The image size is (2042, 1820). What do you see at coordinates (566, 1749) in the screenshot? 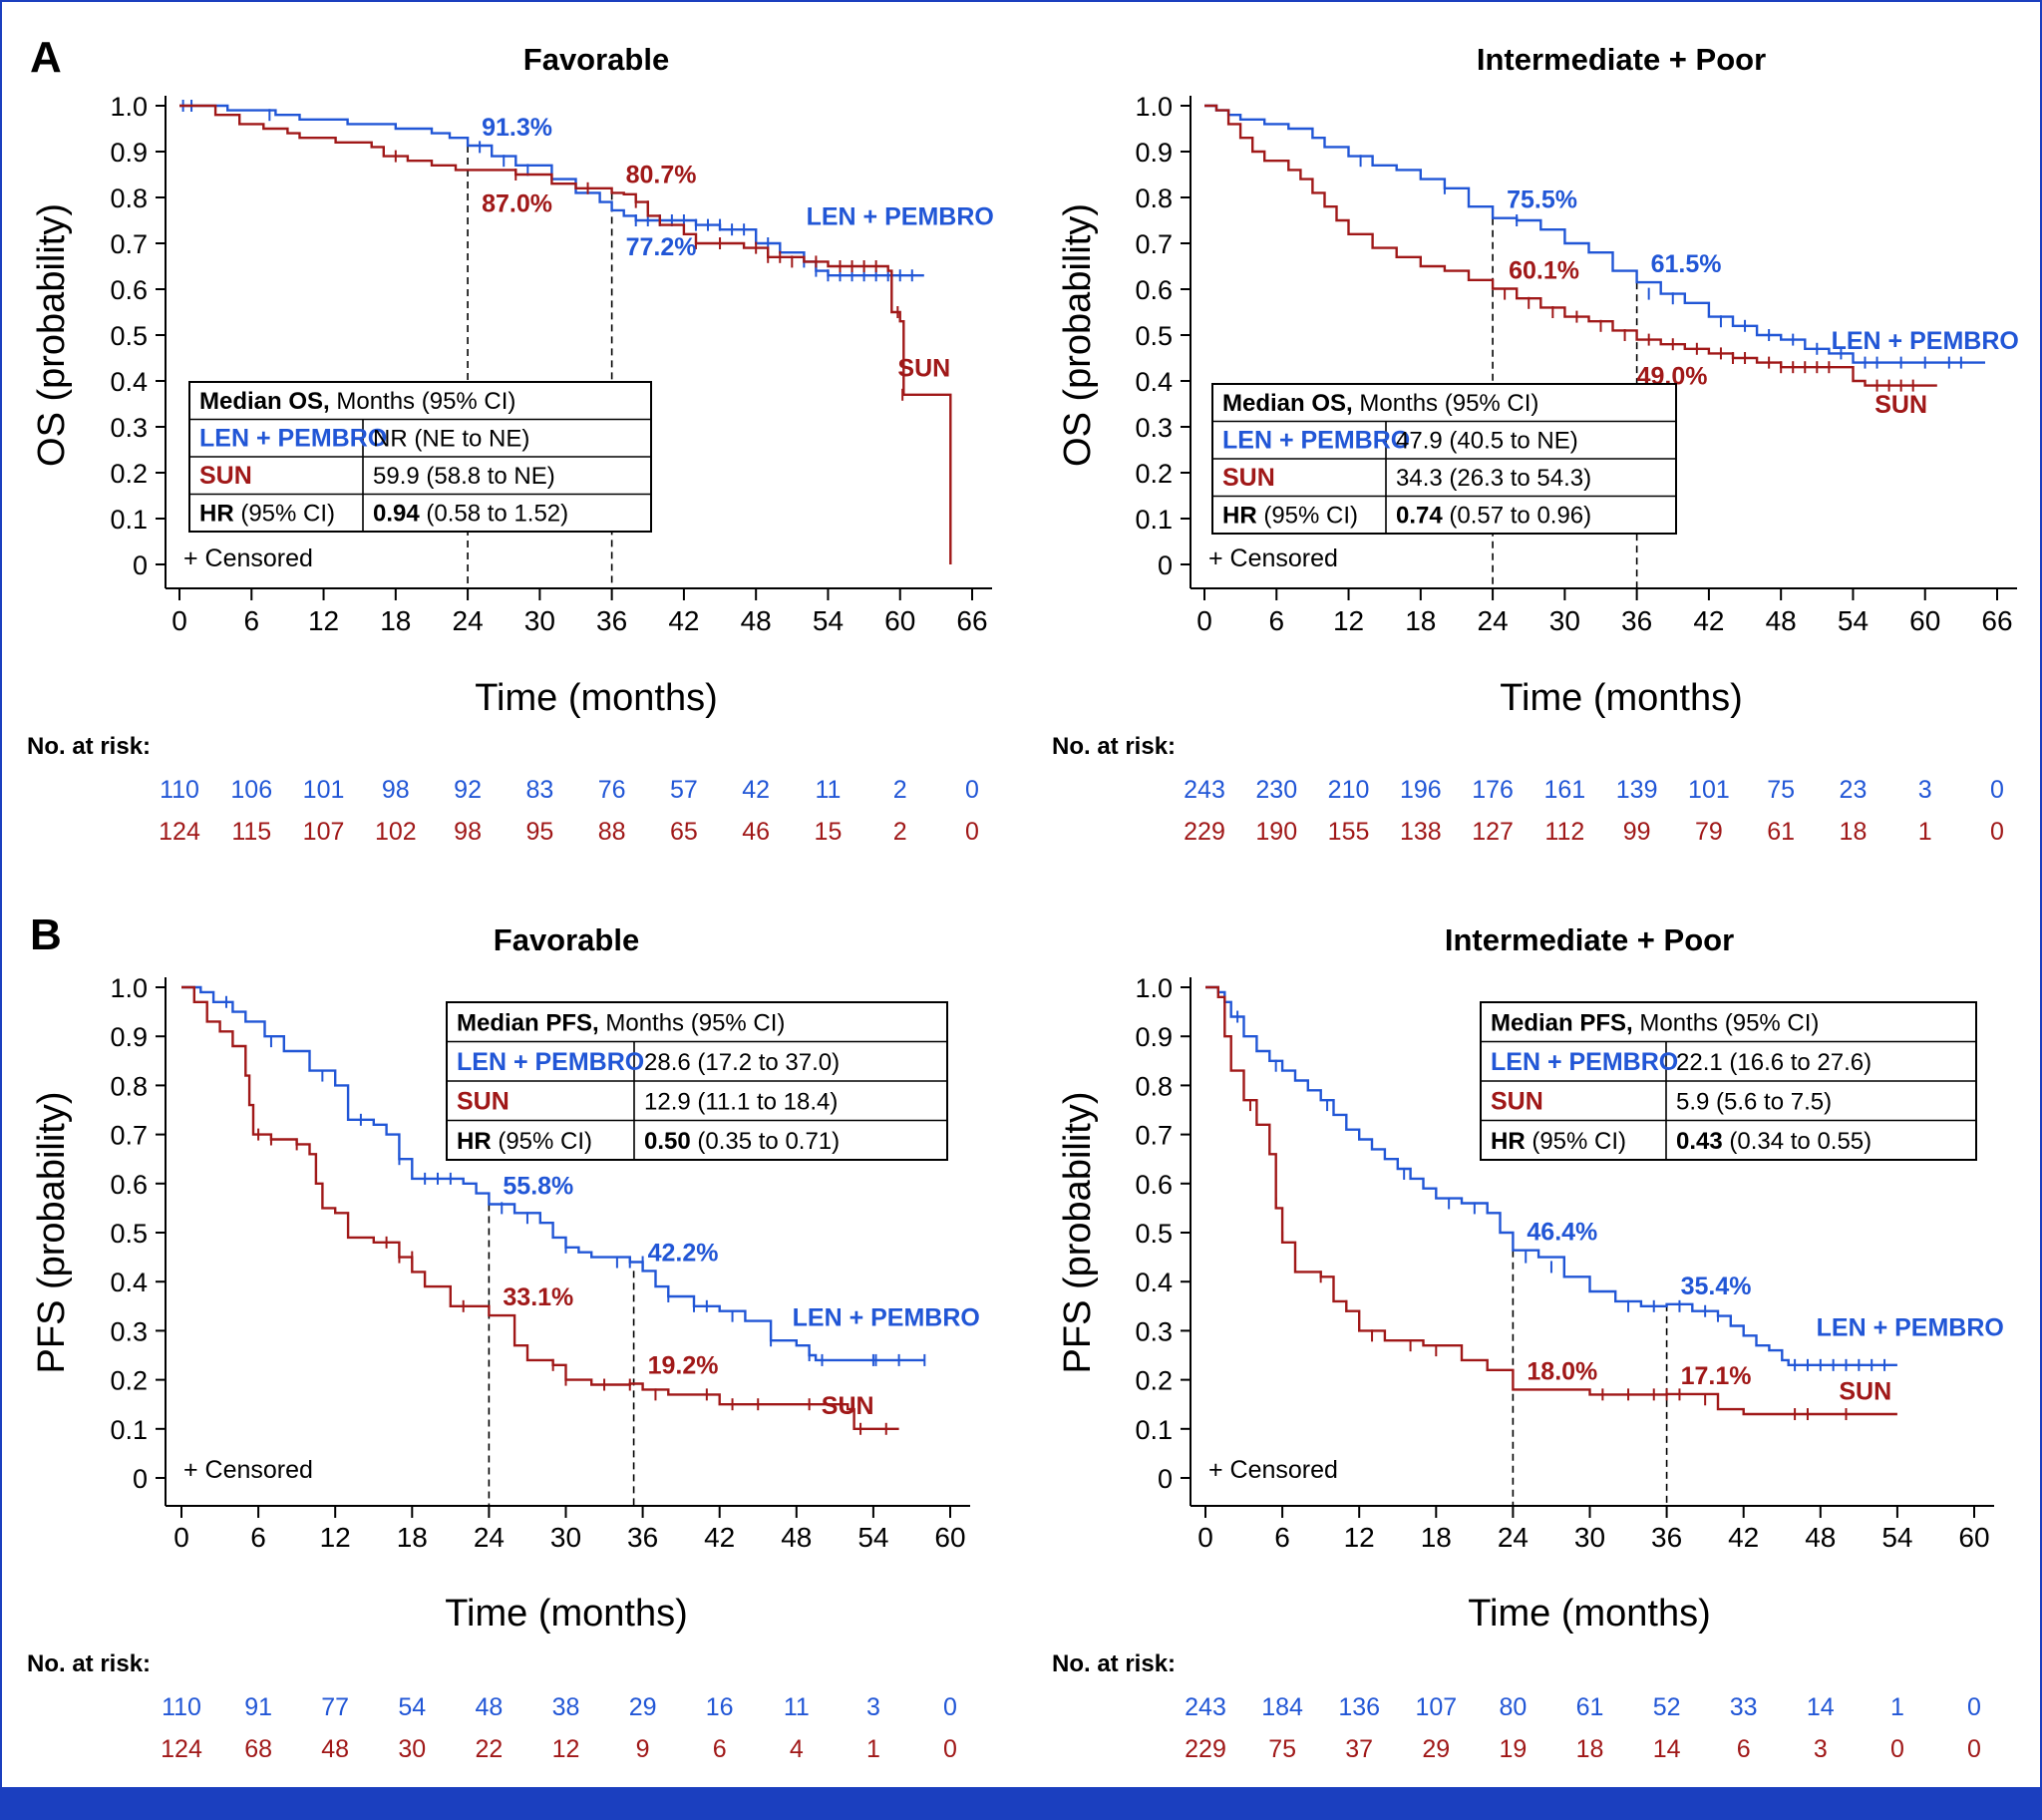
I see `at-risk-sun: 12` at bounding box center [566, 1749].